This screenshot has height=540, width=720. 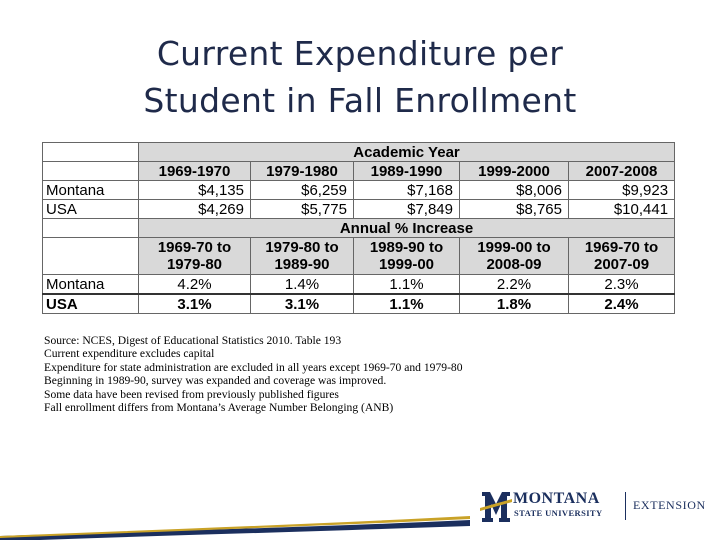 I want to click on increase-corner-cell, so click(x=90, y=228).